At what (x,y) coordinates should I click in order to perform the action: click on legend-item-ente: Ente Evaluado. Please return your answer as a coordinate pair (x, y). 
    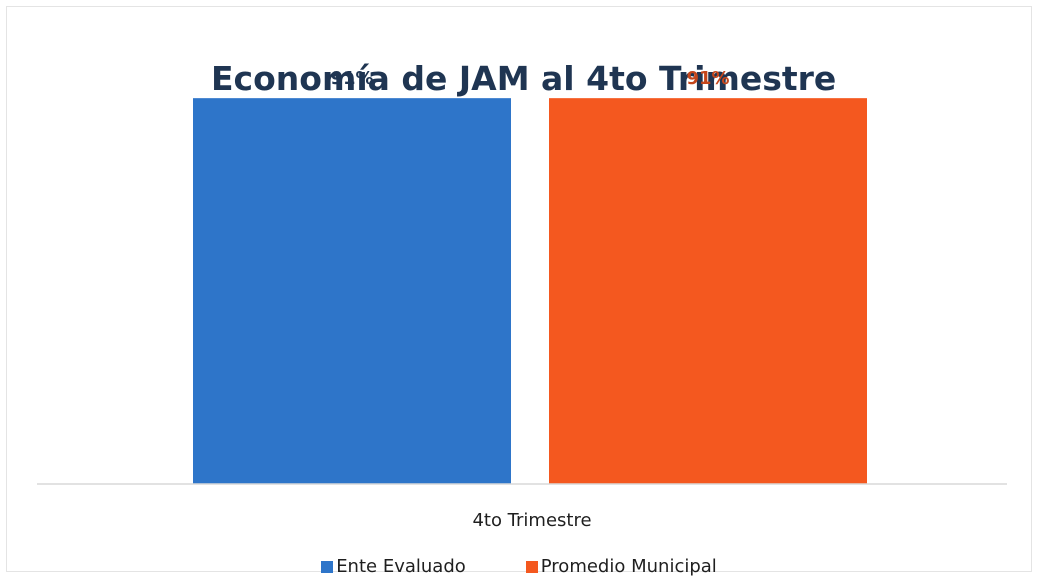
    Looking at the image, I should click on (393, 566).